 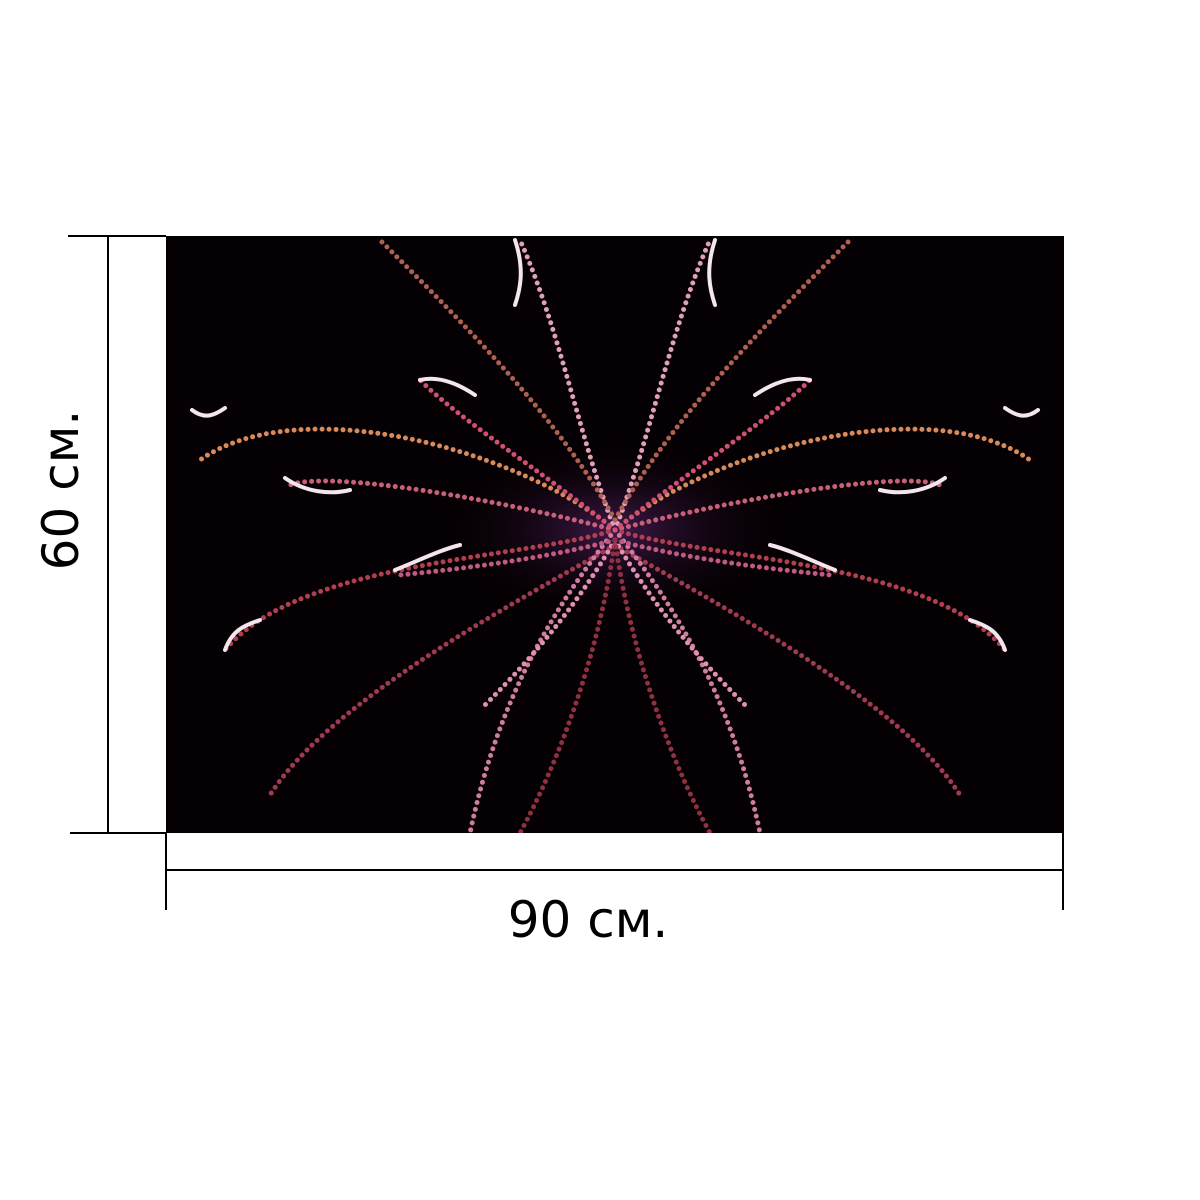 I want to click on width-label: 90 см., so click(x=588, y=920).